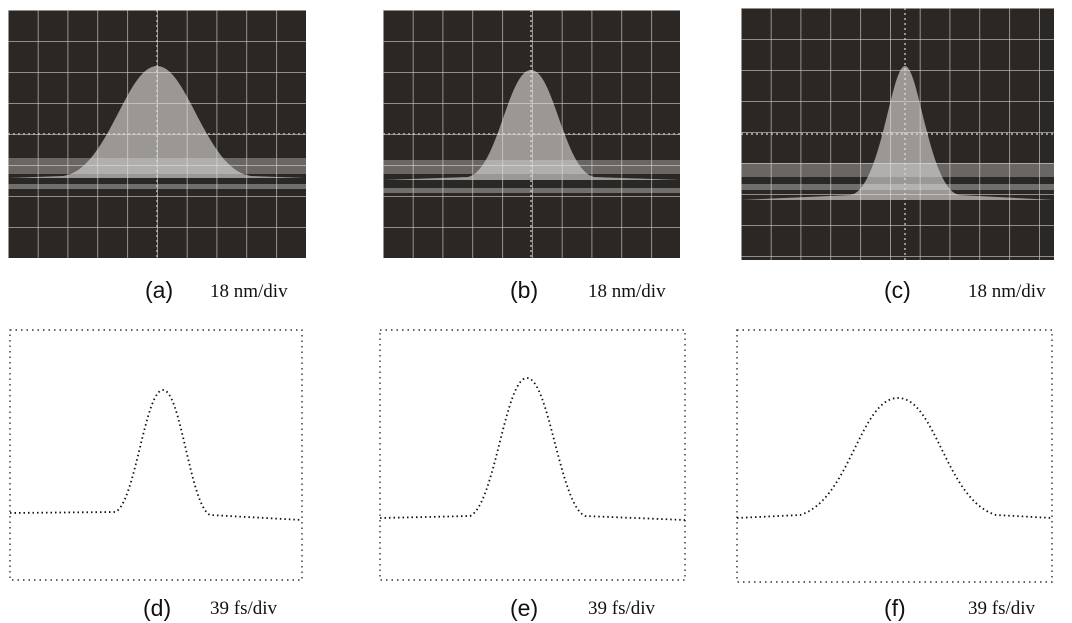 This screenshot has height=623, width=1072. I want to click on panel-label: (f), so click(895, 608).